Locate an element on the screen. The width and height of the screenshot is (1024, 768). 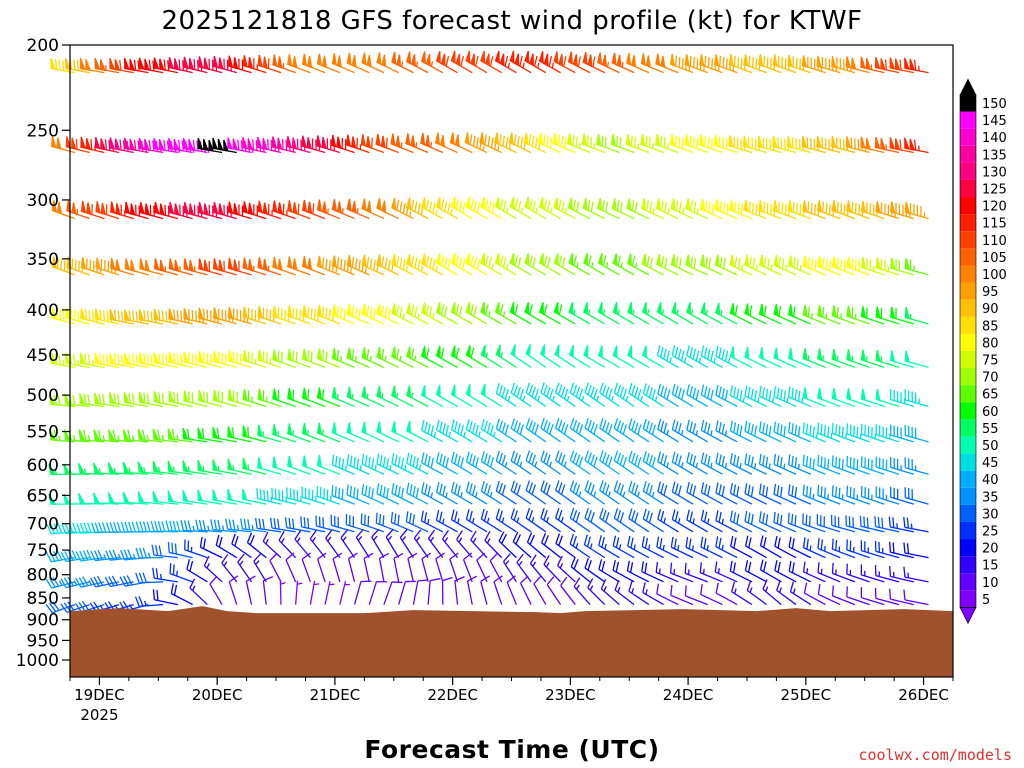
credit-link: coolwx.com/models is located at coordinates (935, 755).